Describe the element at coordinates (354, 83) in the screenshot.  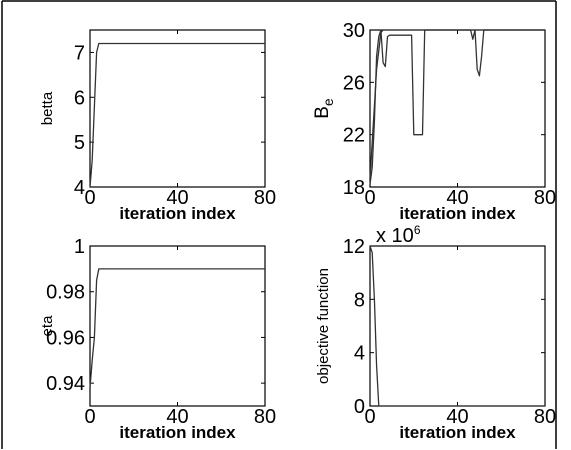
I see `y-tick-label: 26` at that location.